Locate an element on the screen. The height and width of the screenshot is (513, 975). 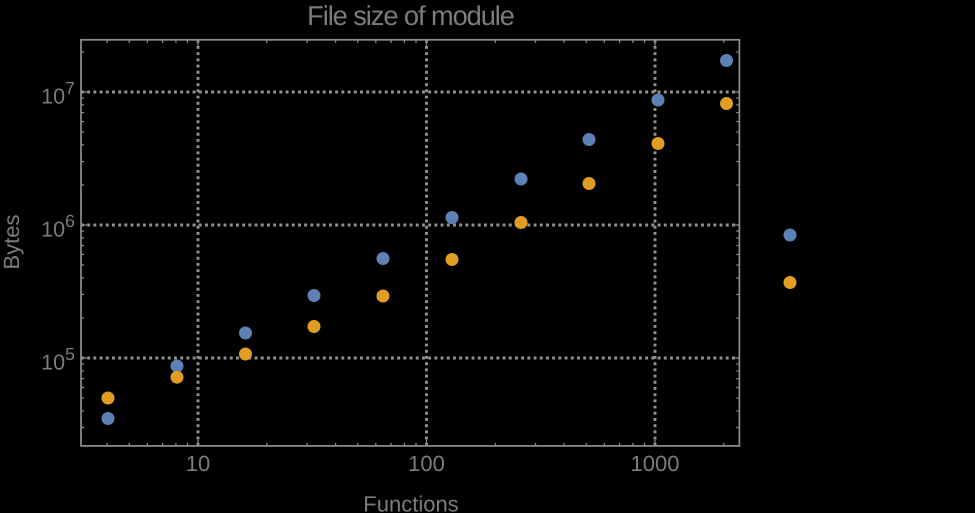
svg-text: 10 is located at coordinates (198, 463).